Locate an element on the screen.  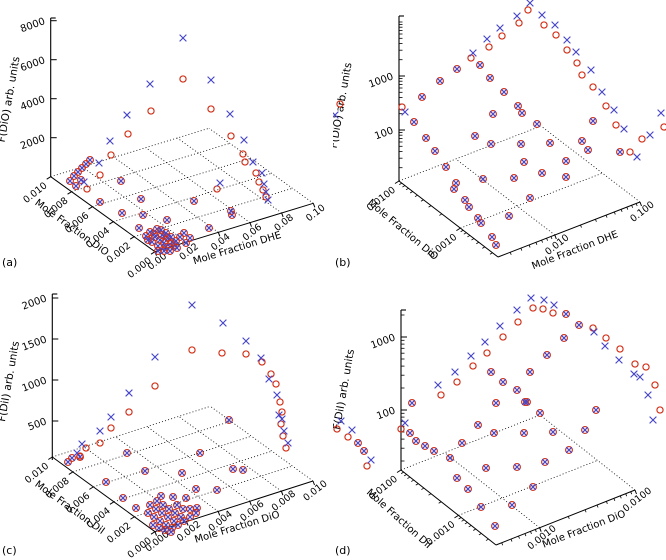
z-axis: 100 1000 F(DiO) arb. units is located at coordinates (369, 98).